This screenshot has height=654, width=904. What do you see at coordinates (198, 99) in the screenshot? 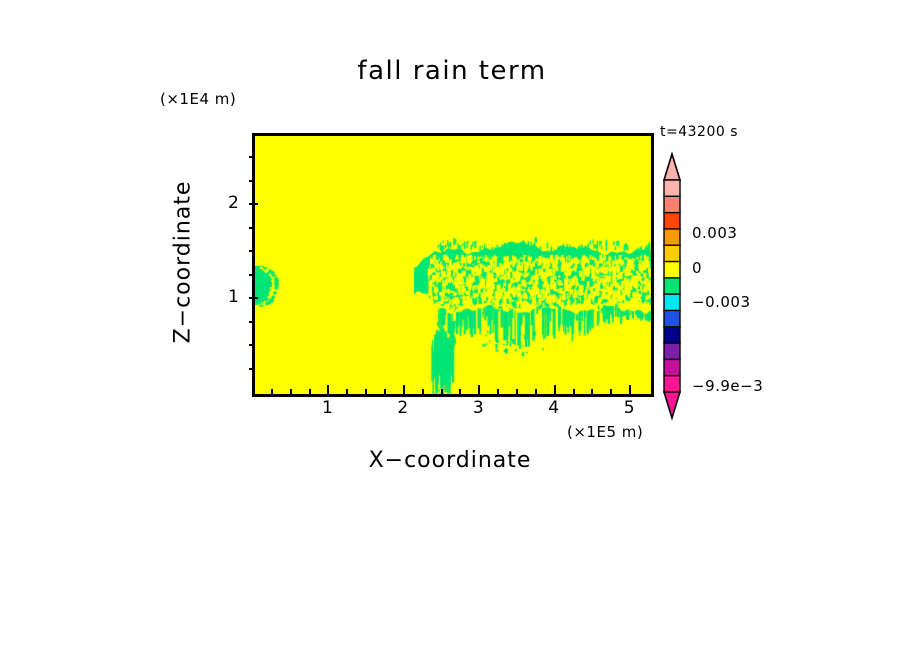
I see `y-axis-multiplier-label: (×1E4 m)` at bounding box center [198, 99].